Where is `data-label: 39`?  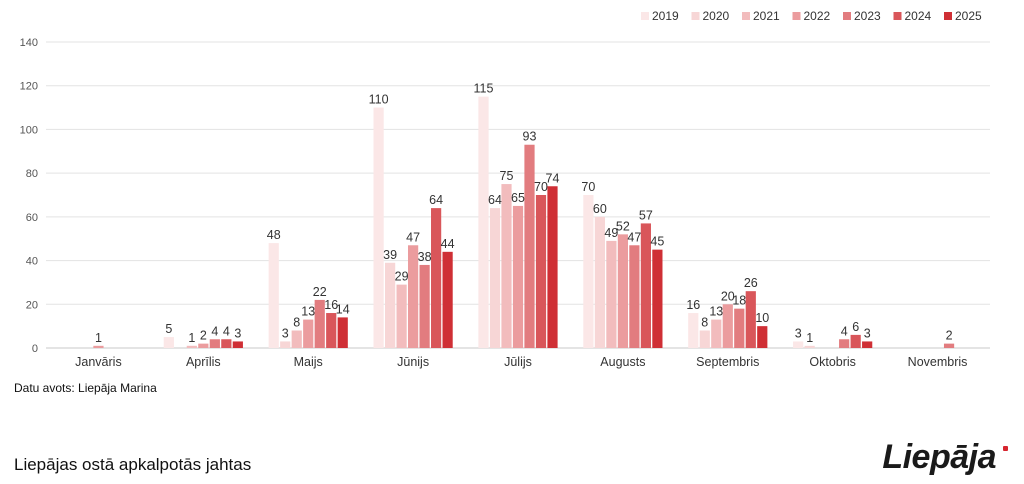 data-label: 39 is located at coordinates (390, 255).